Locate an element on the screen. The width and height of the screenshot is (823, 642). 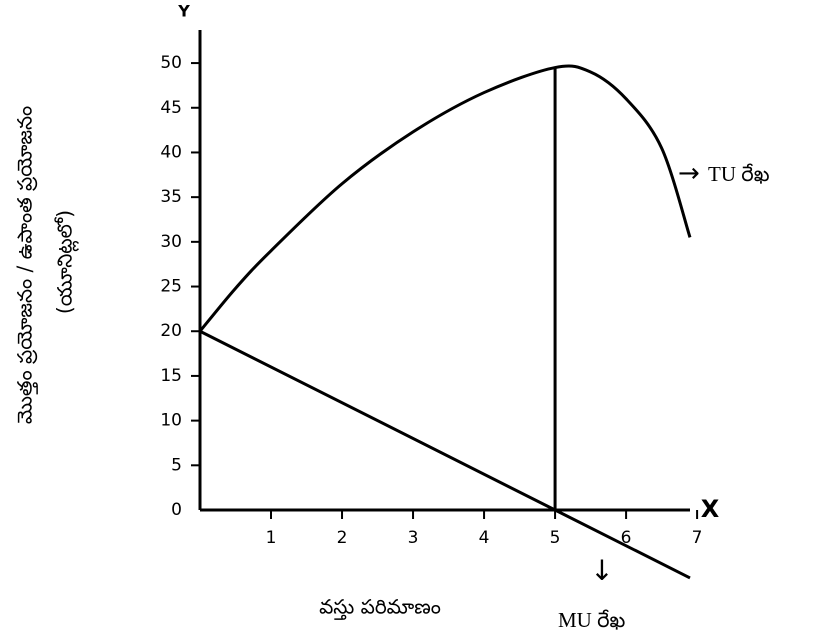
x-tick-label: 5 is located at coordinates (555, 538).